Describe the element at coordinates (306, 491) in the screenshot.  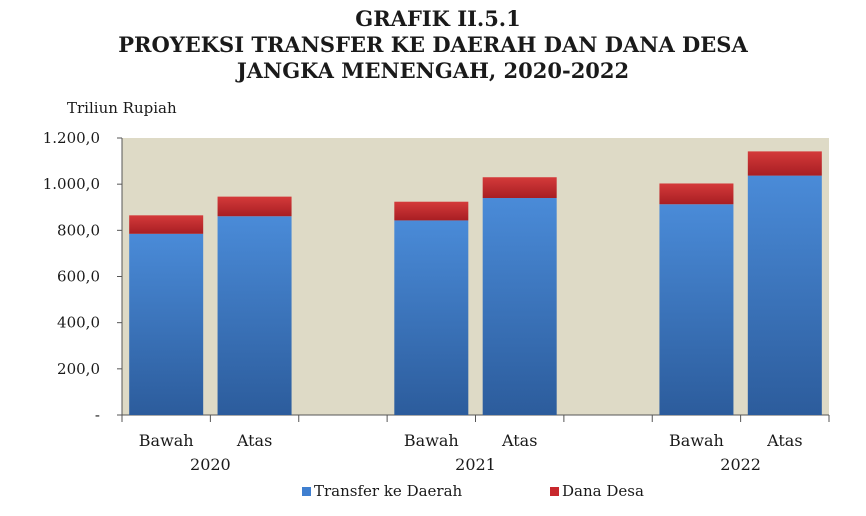
I see `legend-swatch-transfer-ke-daerah` at that location.